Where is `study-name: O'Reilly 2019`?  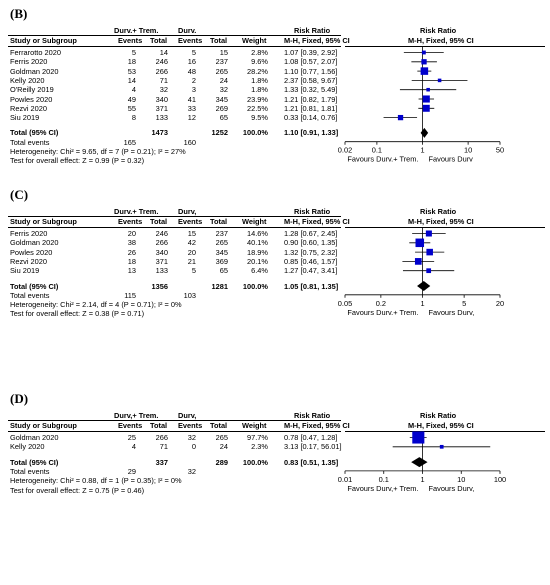
study-name: O'Reilly 2019 is located at coordinates (32, 90).